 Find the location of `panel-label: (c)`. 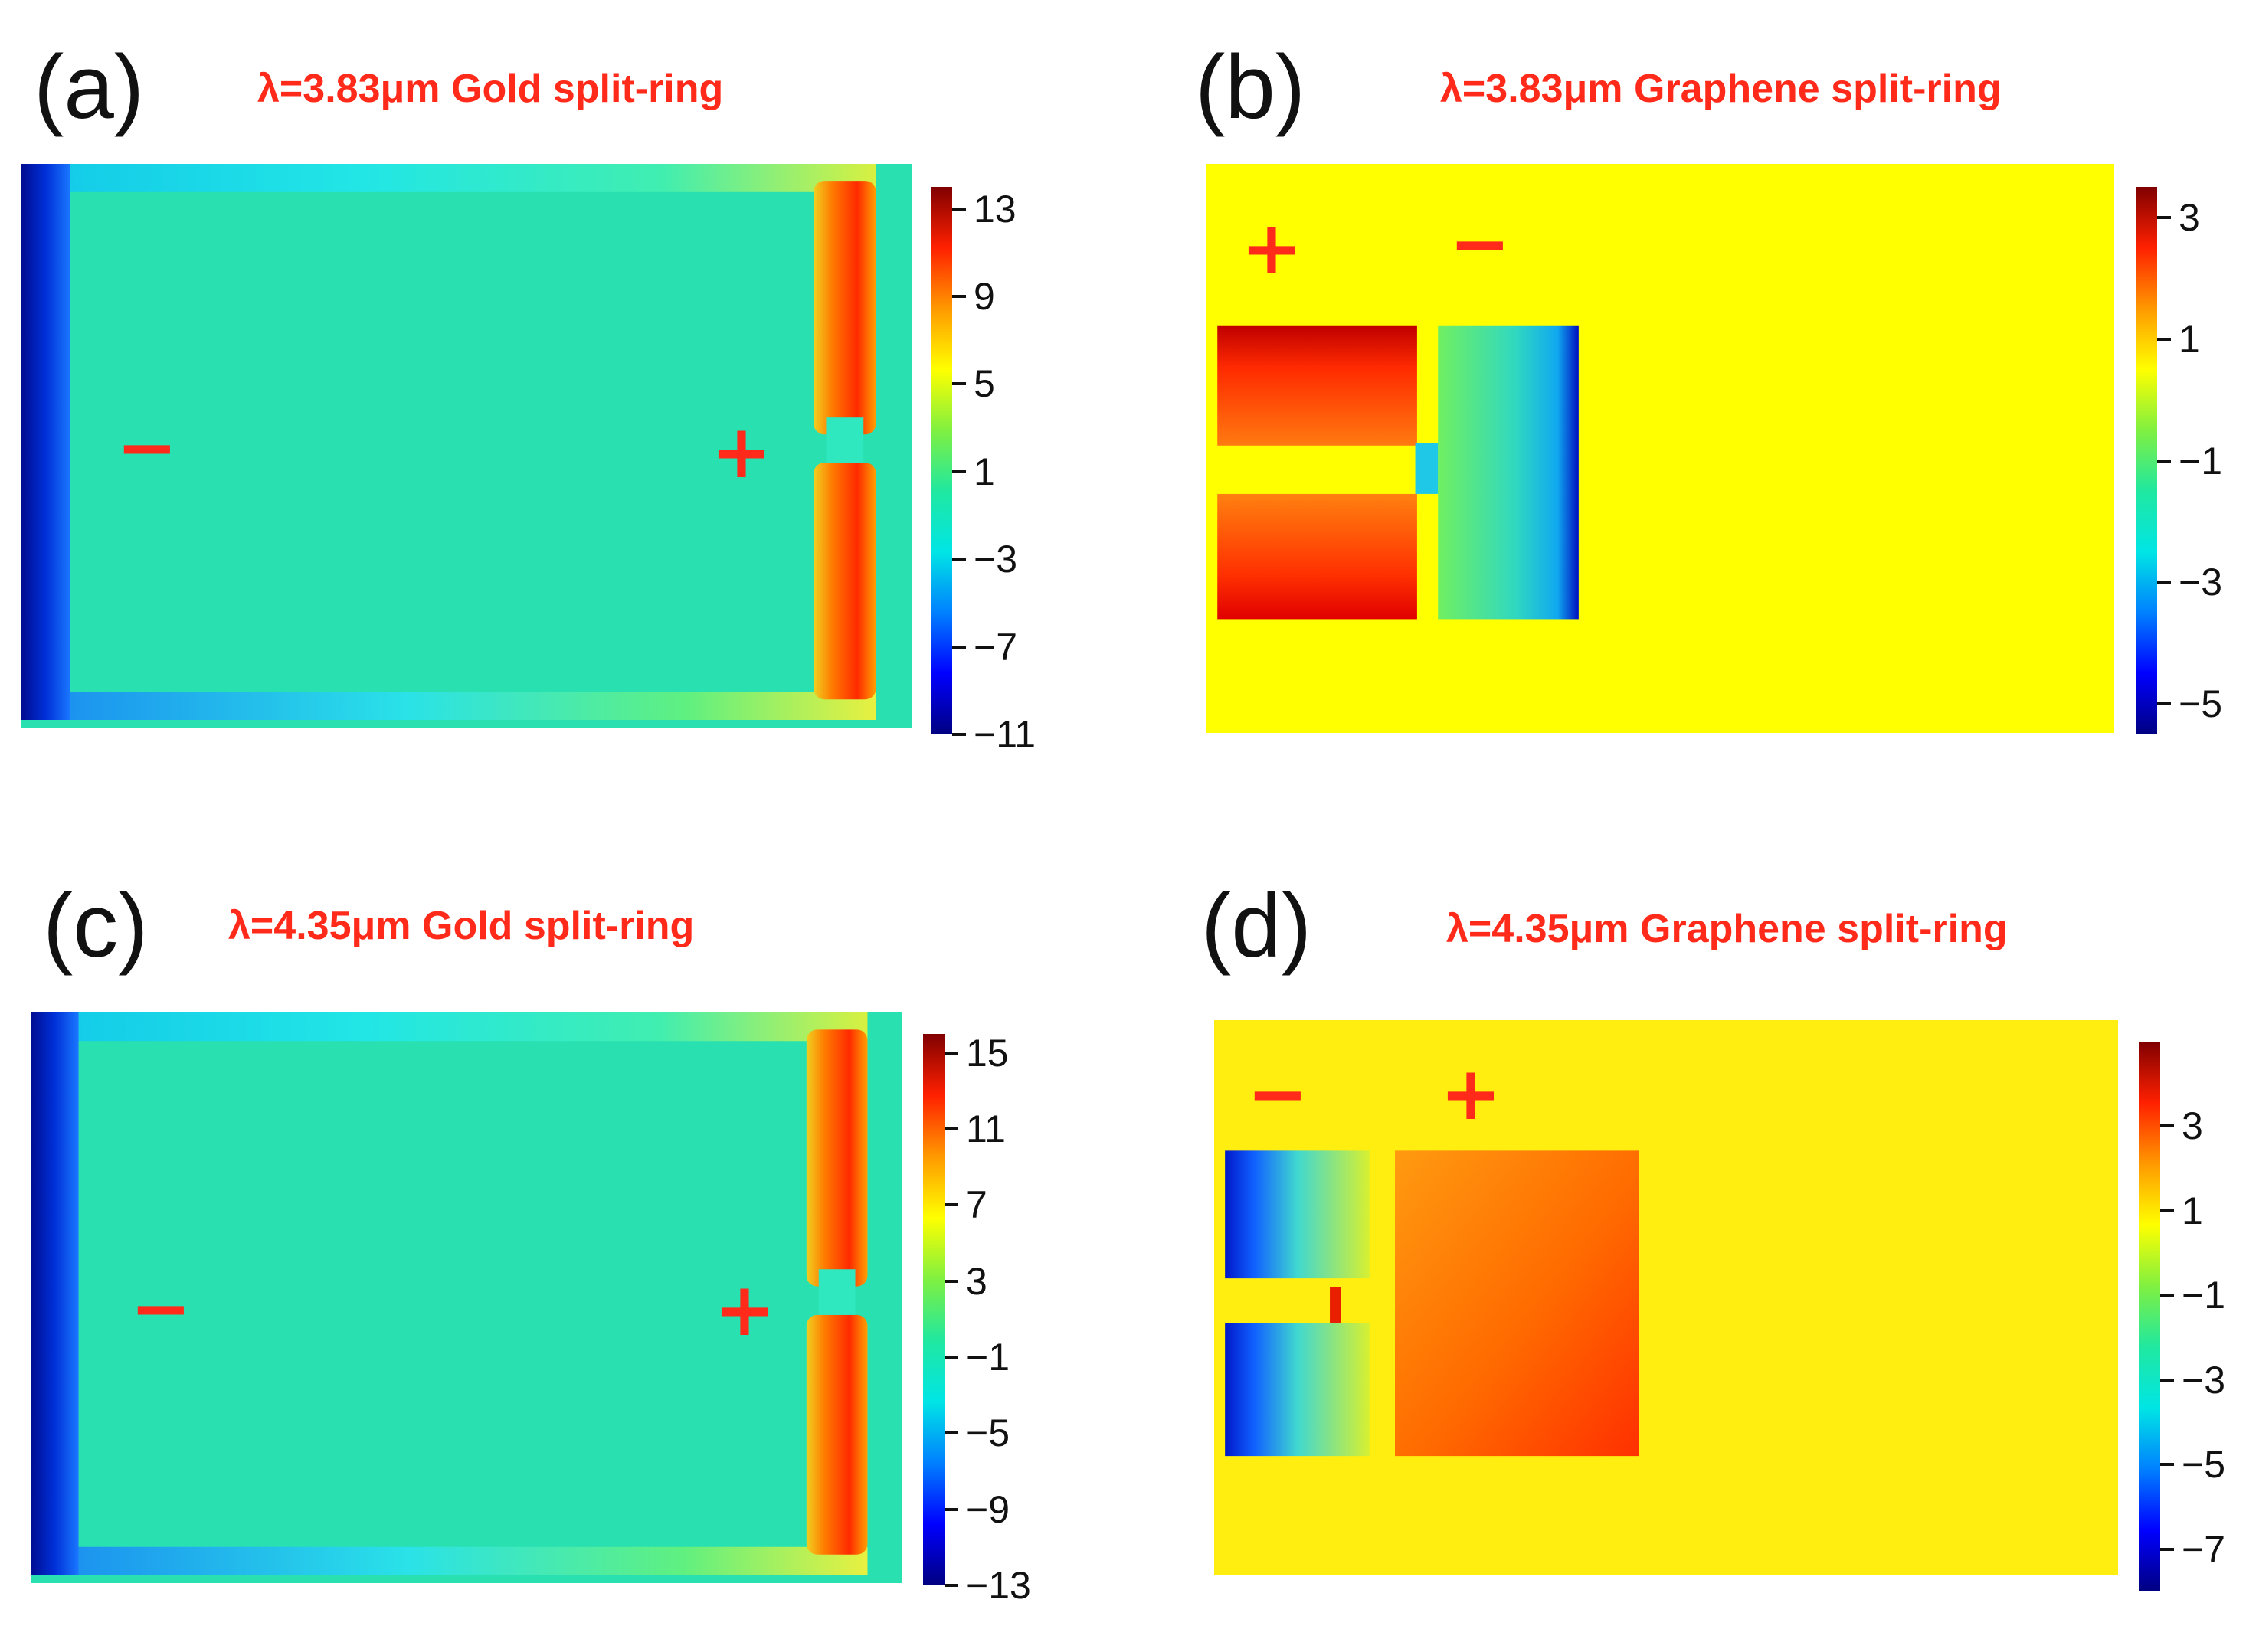

panel-label: (c) is located at coordinates (96, 925).